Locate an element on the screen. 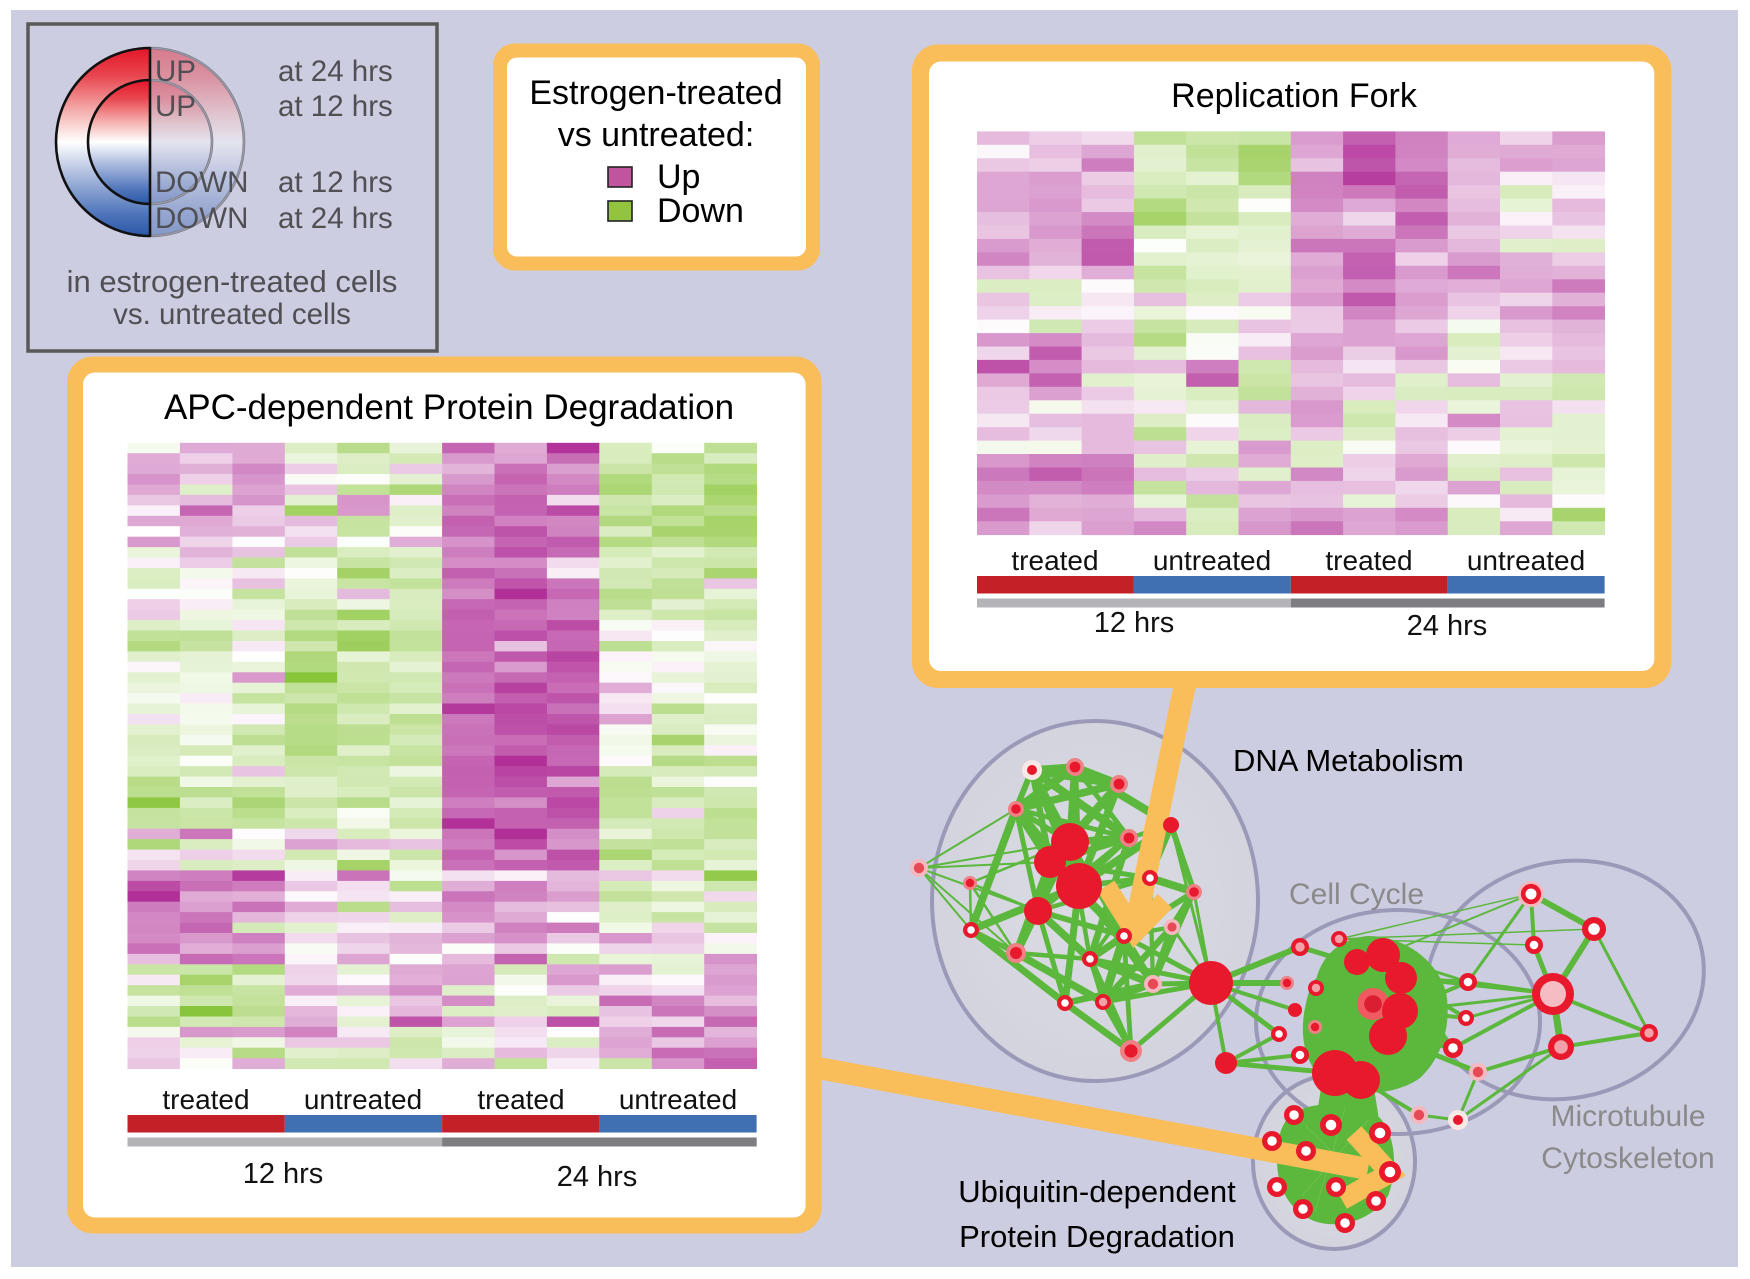 This screenshot has height=1279, width=1750. svg-text: DNA Metabolism is located at coordinates (1348, 760).